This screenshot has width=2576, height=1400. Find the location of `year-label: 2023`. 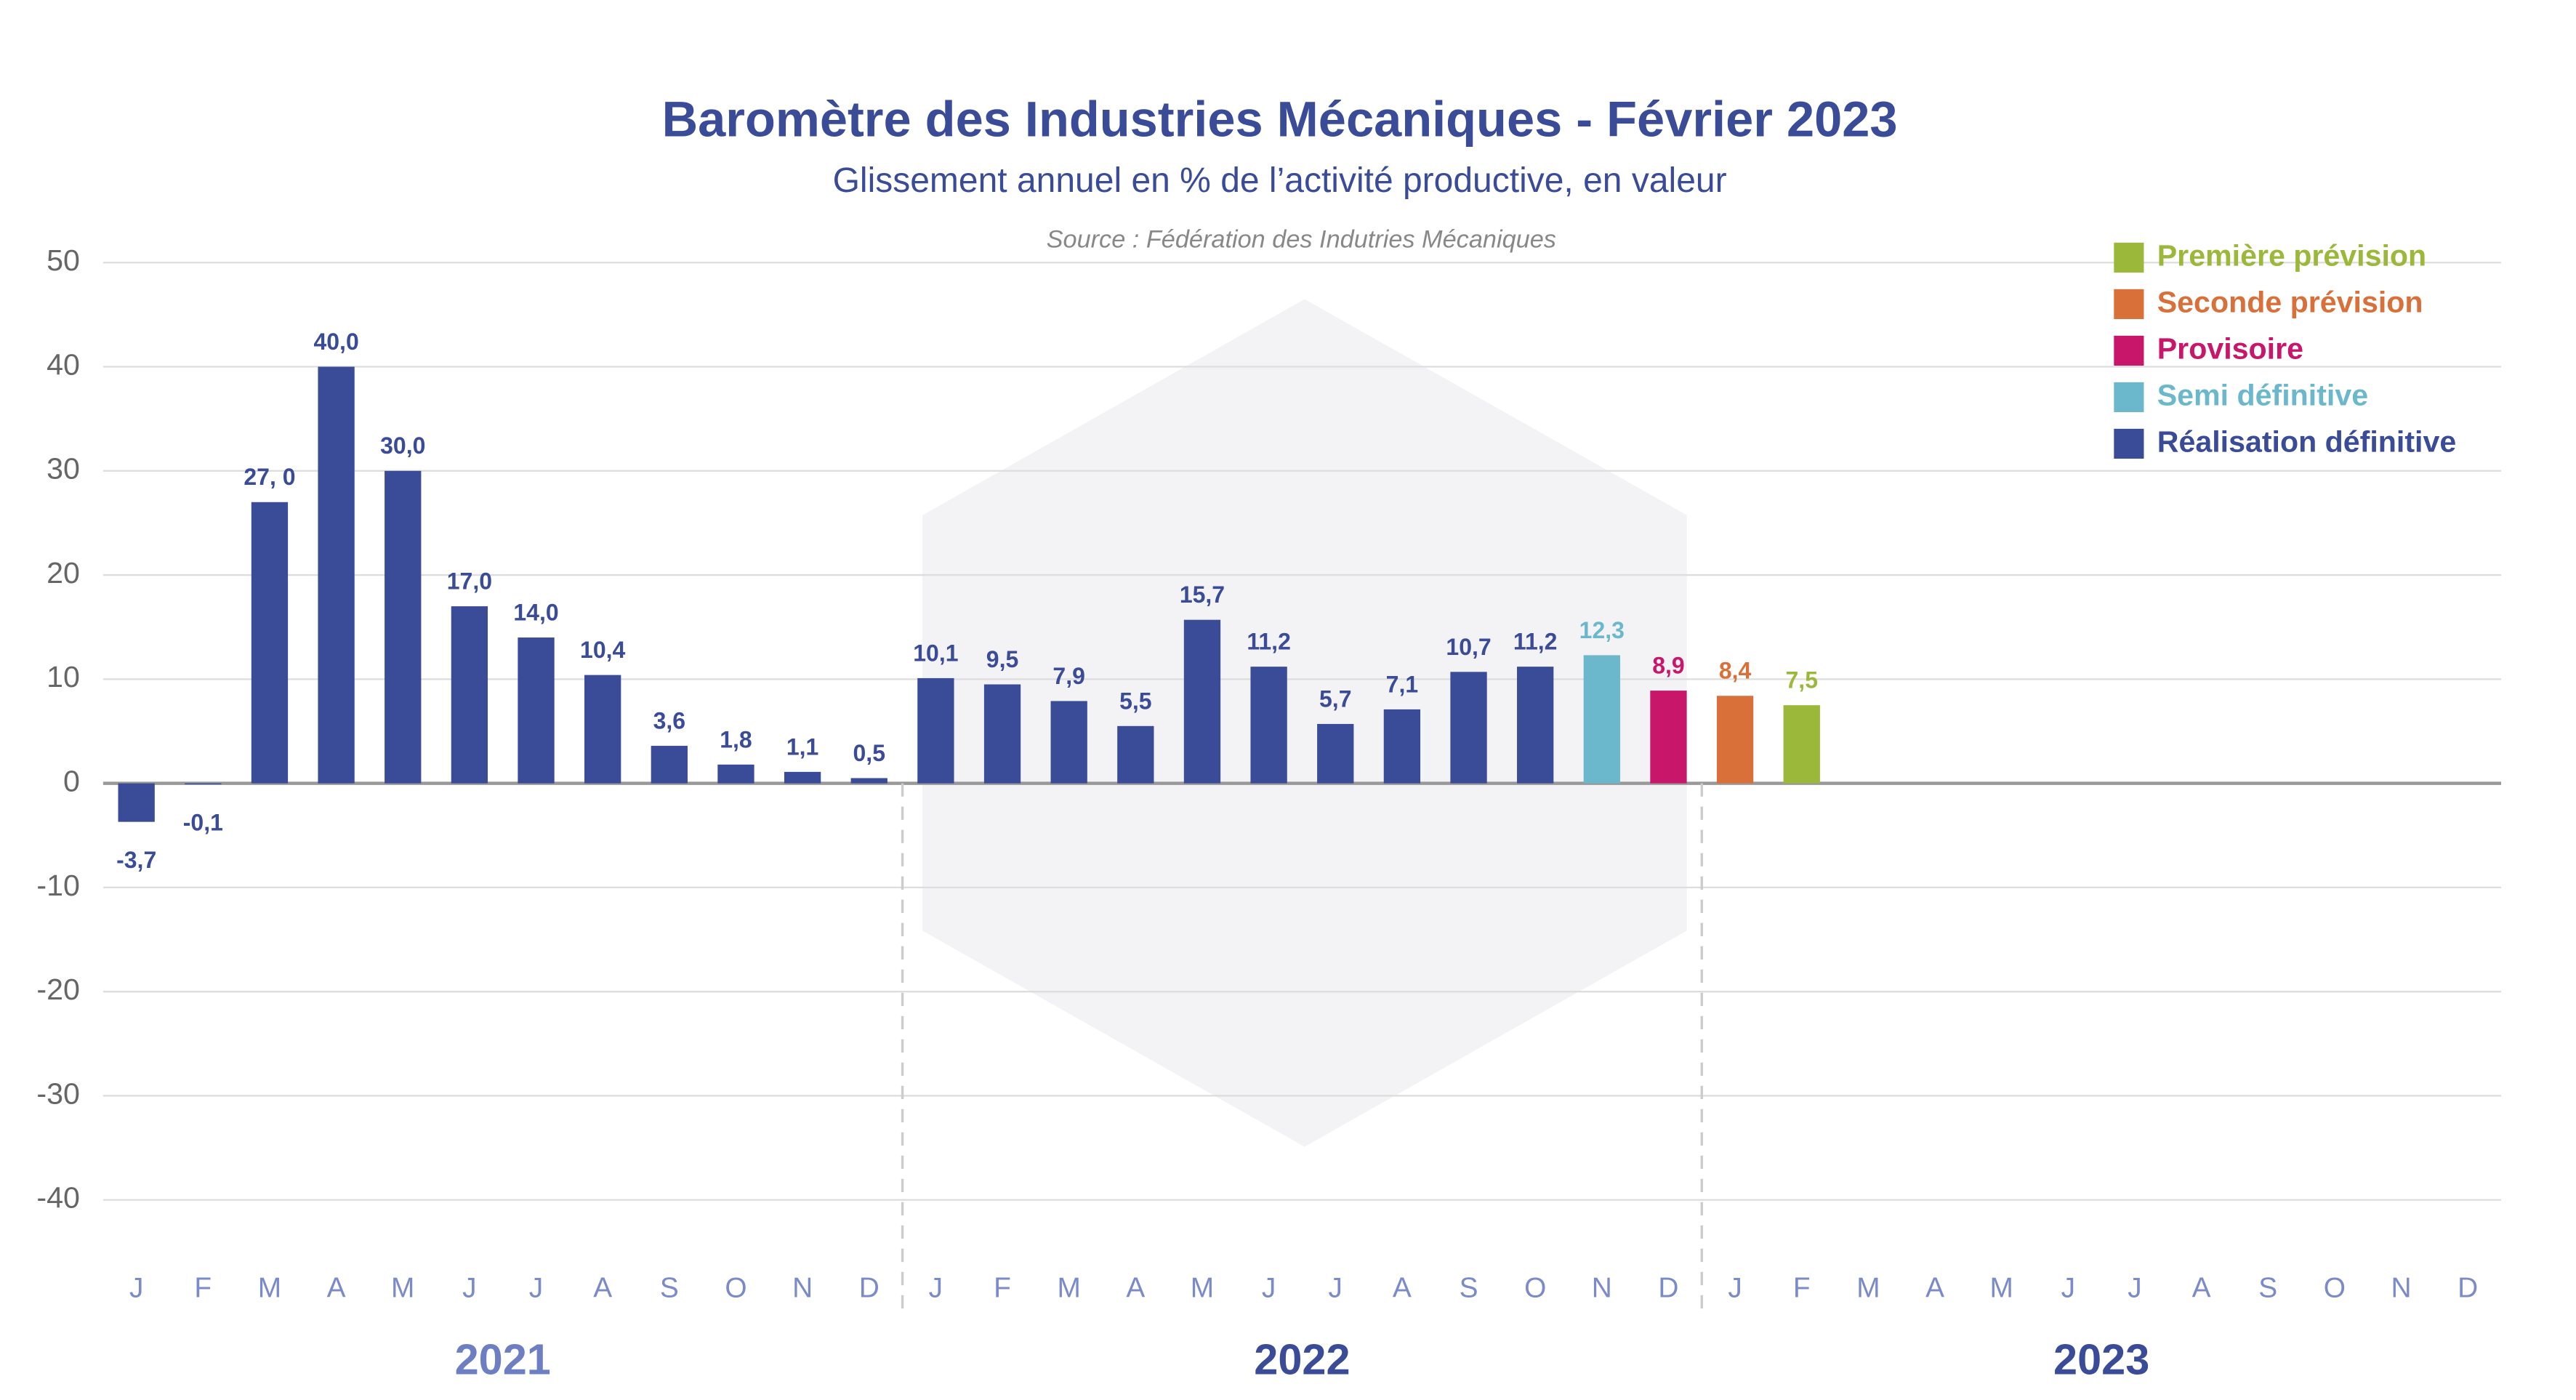

year-label: 2023 is located at coordinates (2101, 1359).